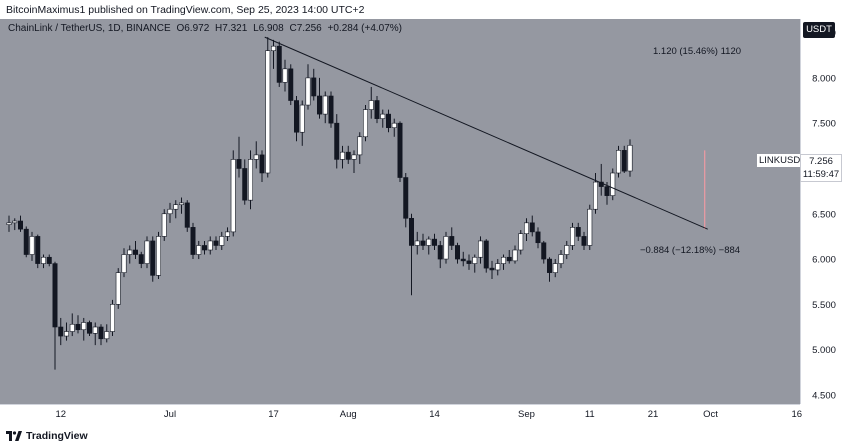 Image resolution: width=850 pixels, height=447 pixels. Describe the element at coordinates (57, 436) in the screenshot. I see `footer-brand: TradingView` at that location.